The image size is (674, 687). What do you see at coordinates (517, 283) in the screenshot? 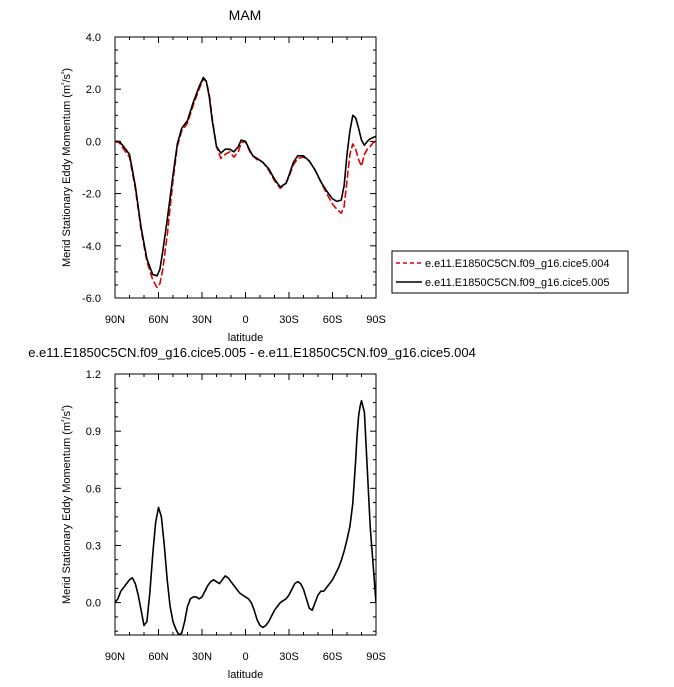
I see `legend-label-2: e.e11.E1850C5CN.f09_g16.cice5.005` at bounding box center [517, 283].